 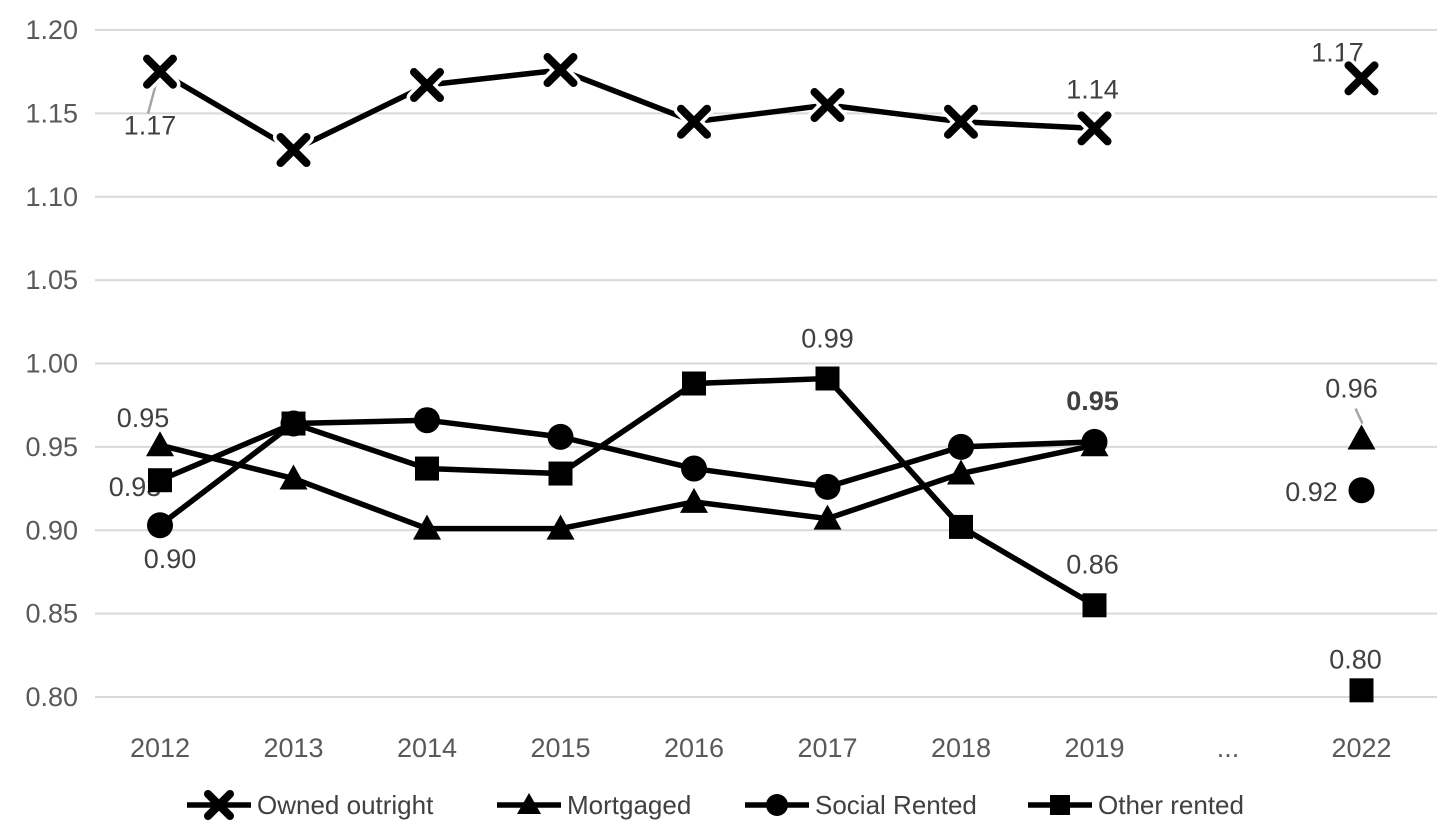 What do you see at coordinates (293, 748) in the screenshot?
I see `x-axis-tick-label: 2013` at bounding box center [293, 748].